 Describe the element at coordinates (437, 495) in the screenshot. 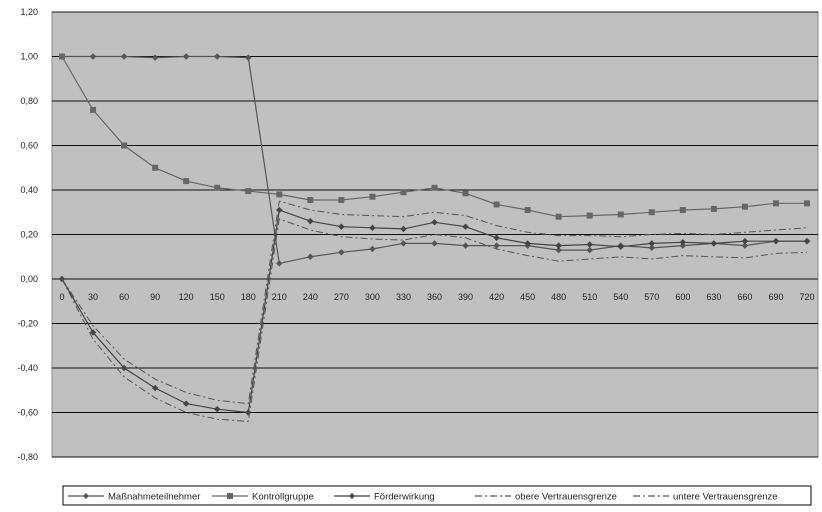

I see `legend-box` at that location.